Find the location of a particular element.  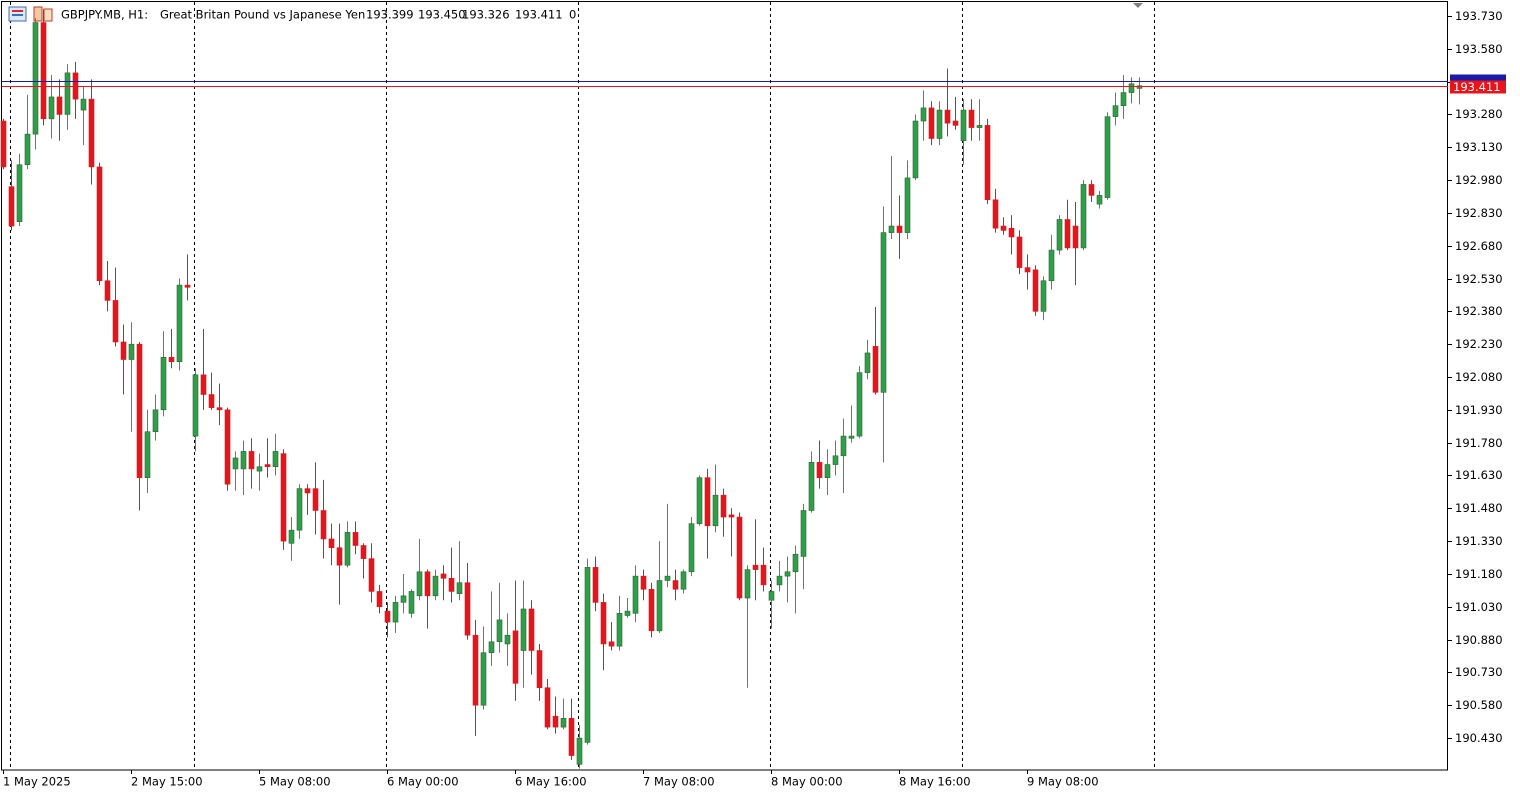

header-open: 193.399 is located at coordinates (390, 15).